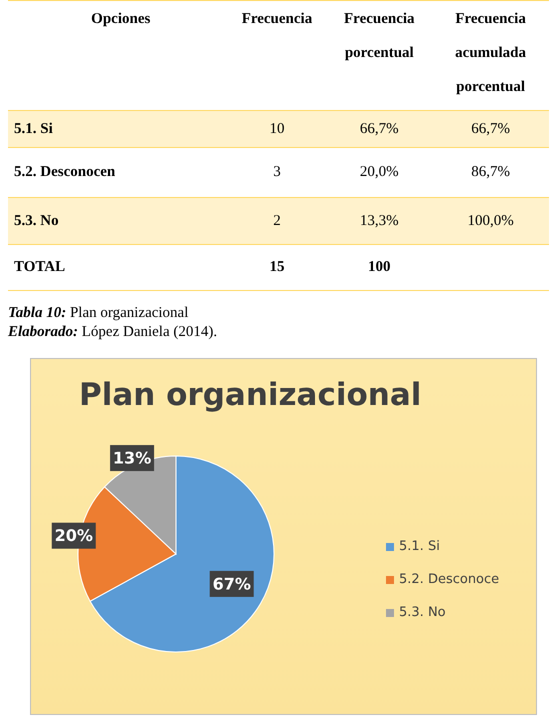 Image resolution: width=557 pixels, height=727 pixels. What do you see at coordinates (422, 612) in the screenshot?
I see `legend-label: 5.3. No` at bounding box center [422, 612].